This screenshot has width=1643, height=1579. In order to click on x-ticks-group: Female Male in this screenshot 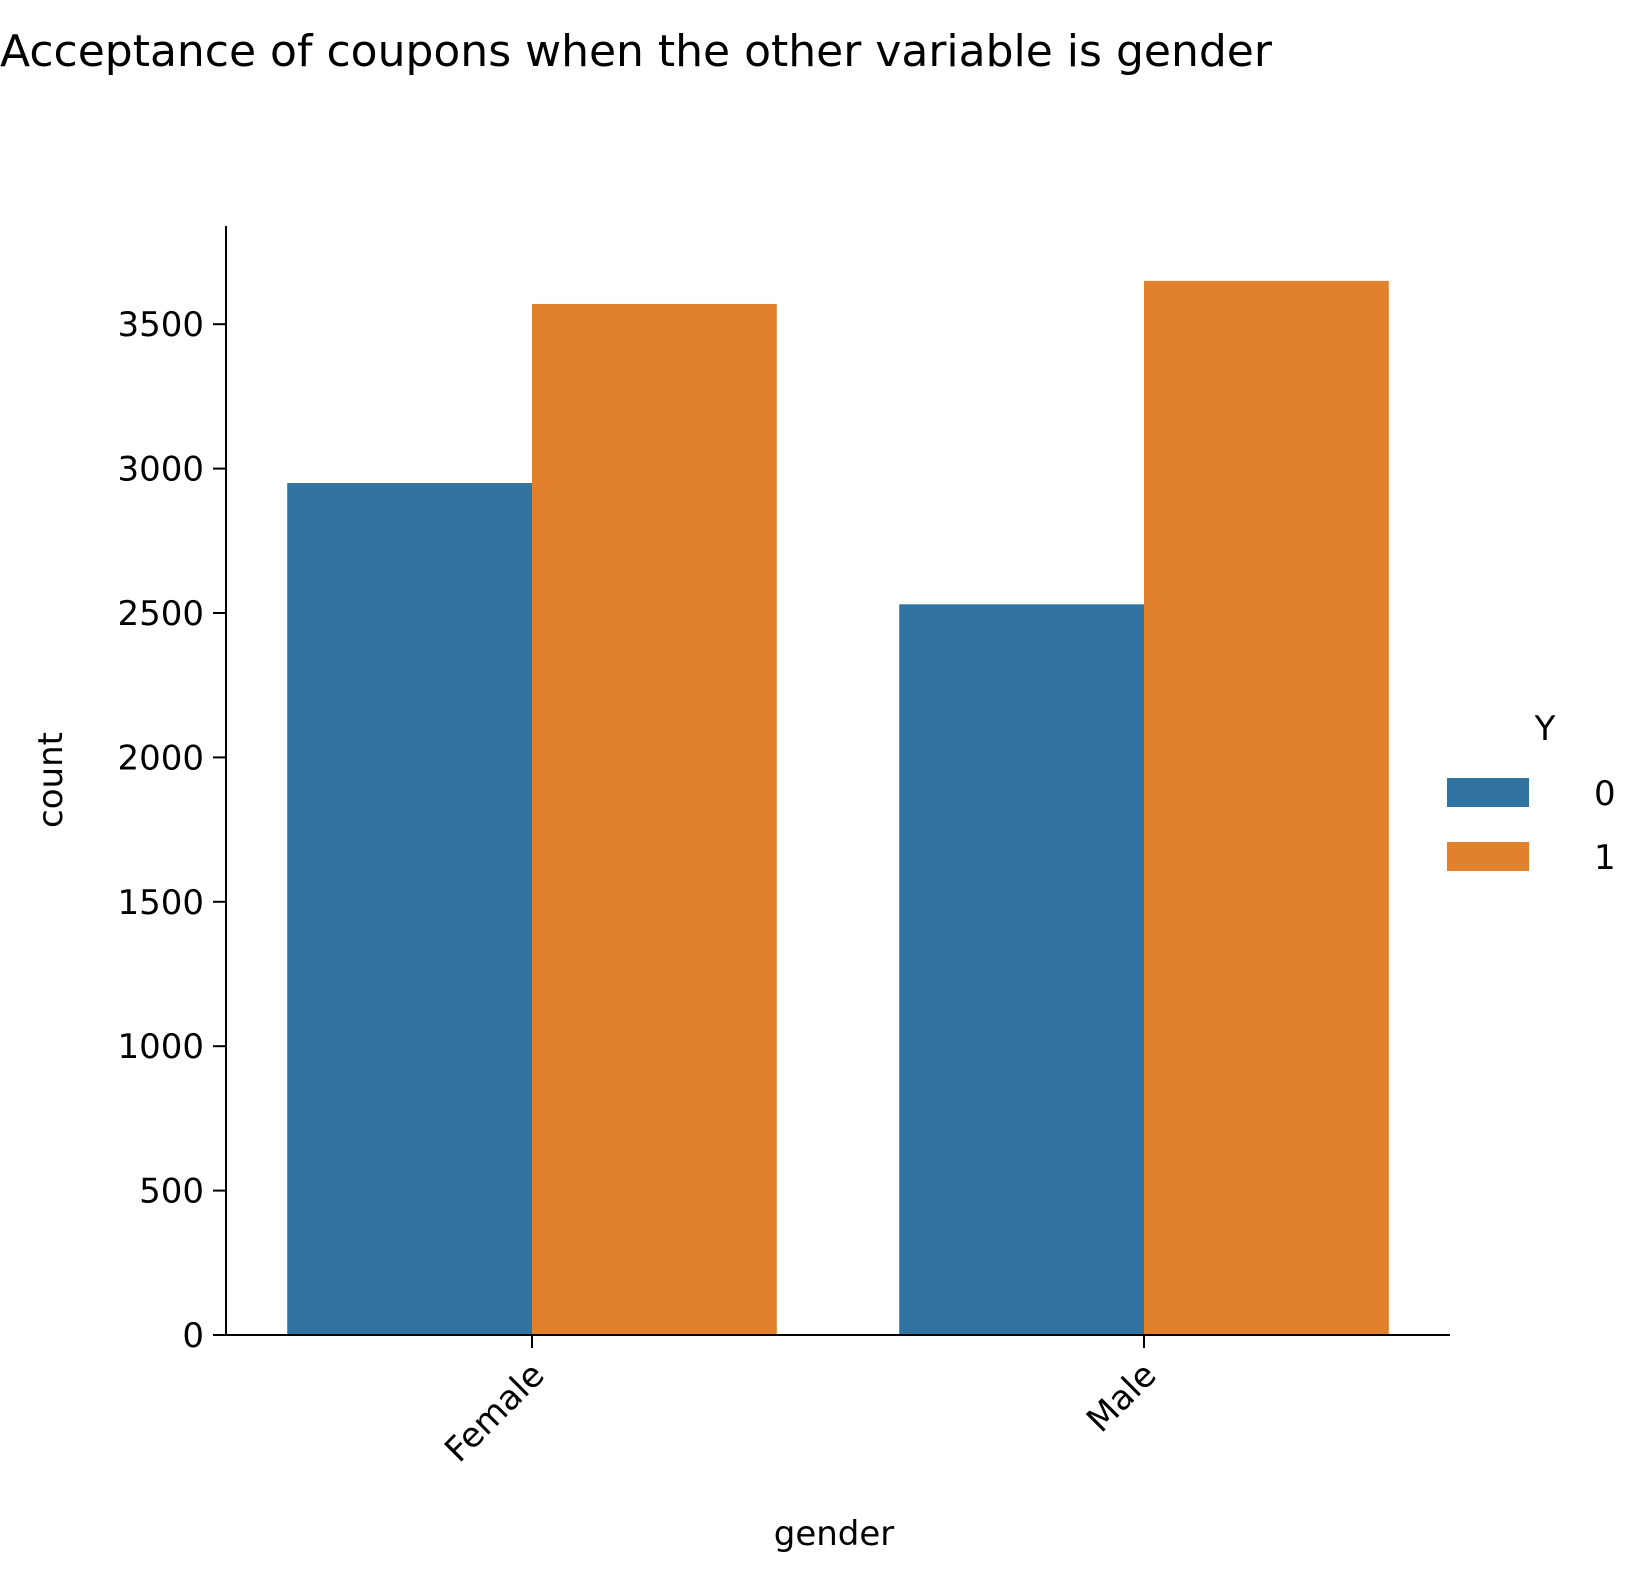, I will do `click(800, 1402)`.